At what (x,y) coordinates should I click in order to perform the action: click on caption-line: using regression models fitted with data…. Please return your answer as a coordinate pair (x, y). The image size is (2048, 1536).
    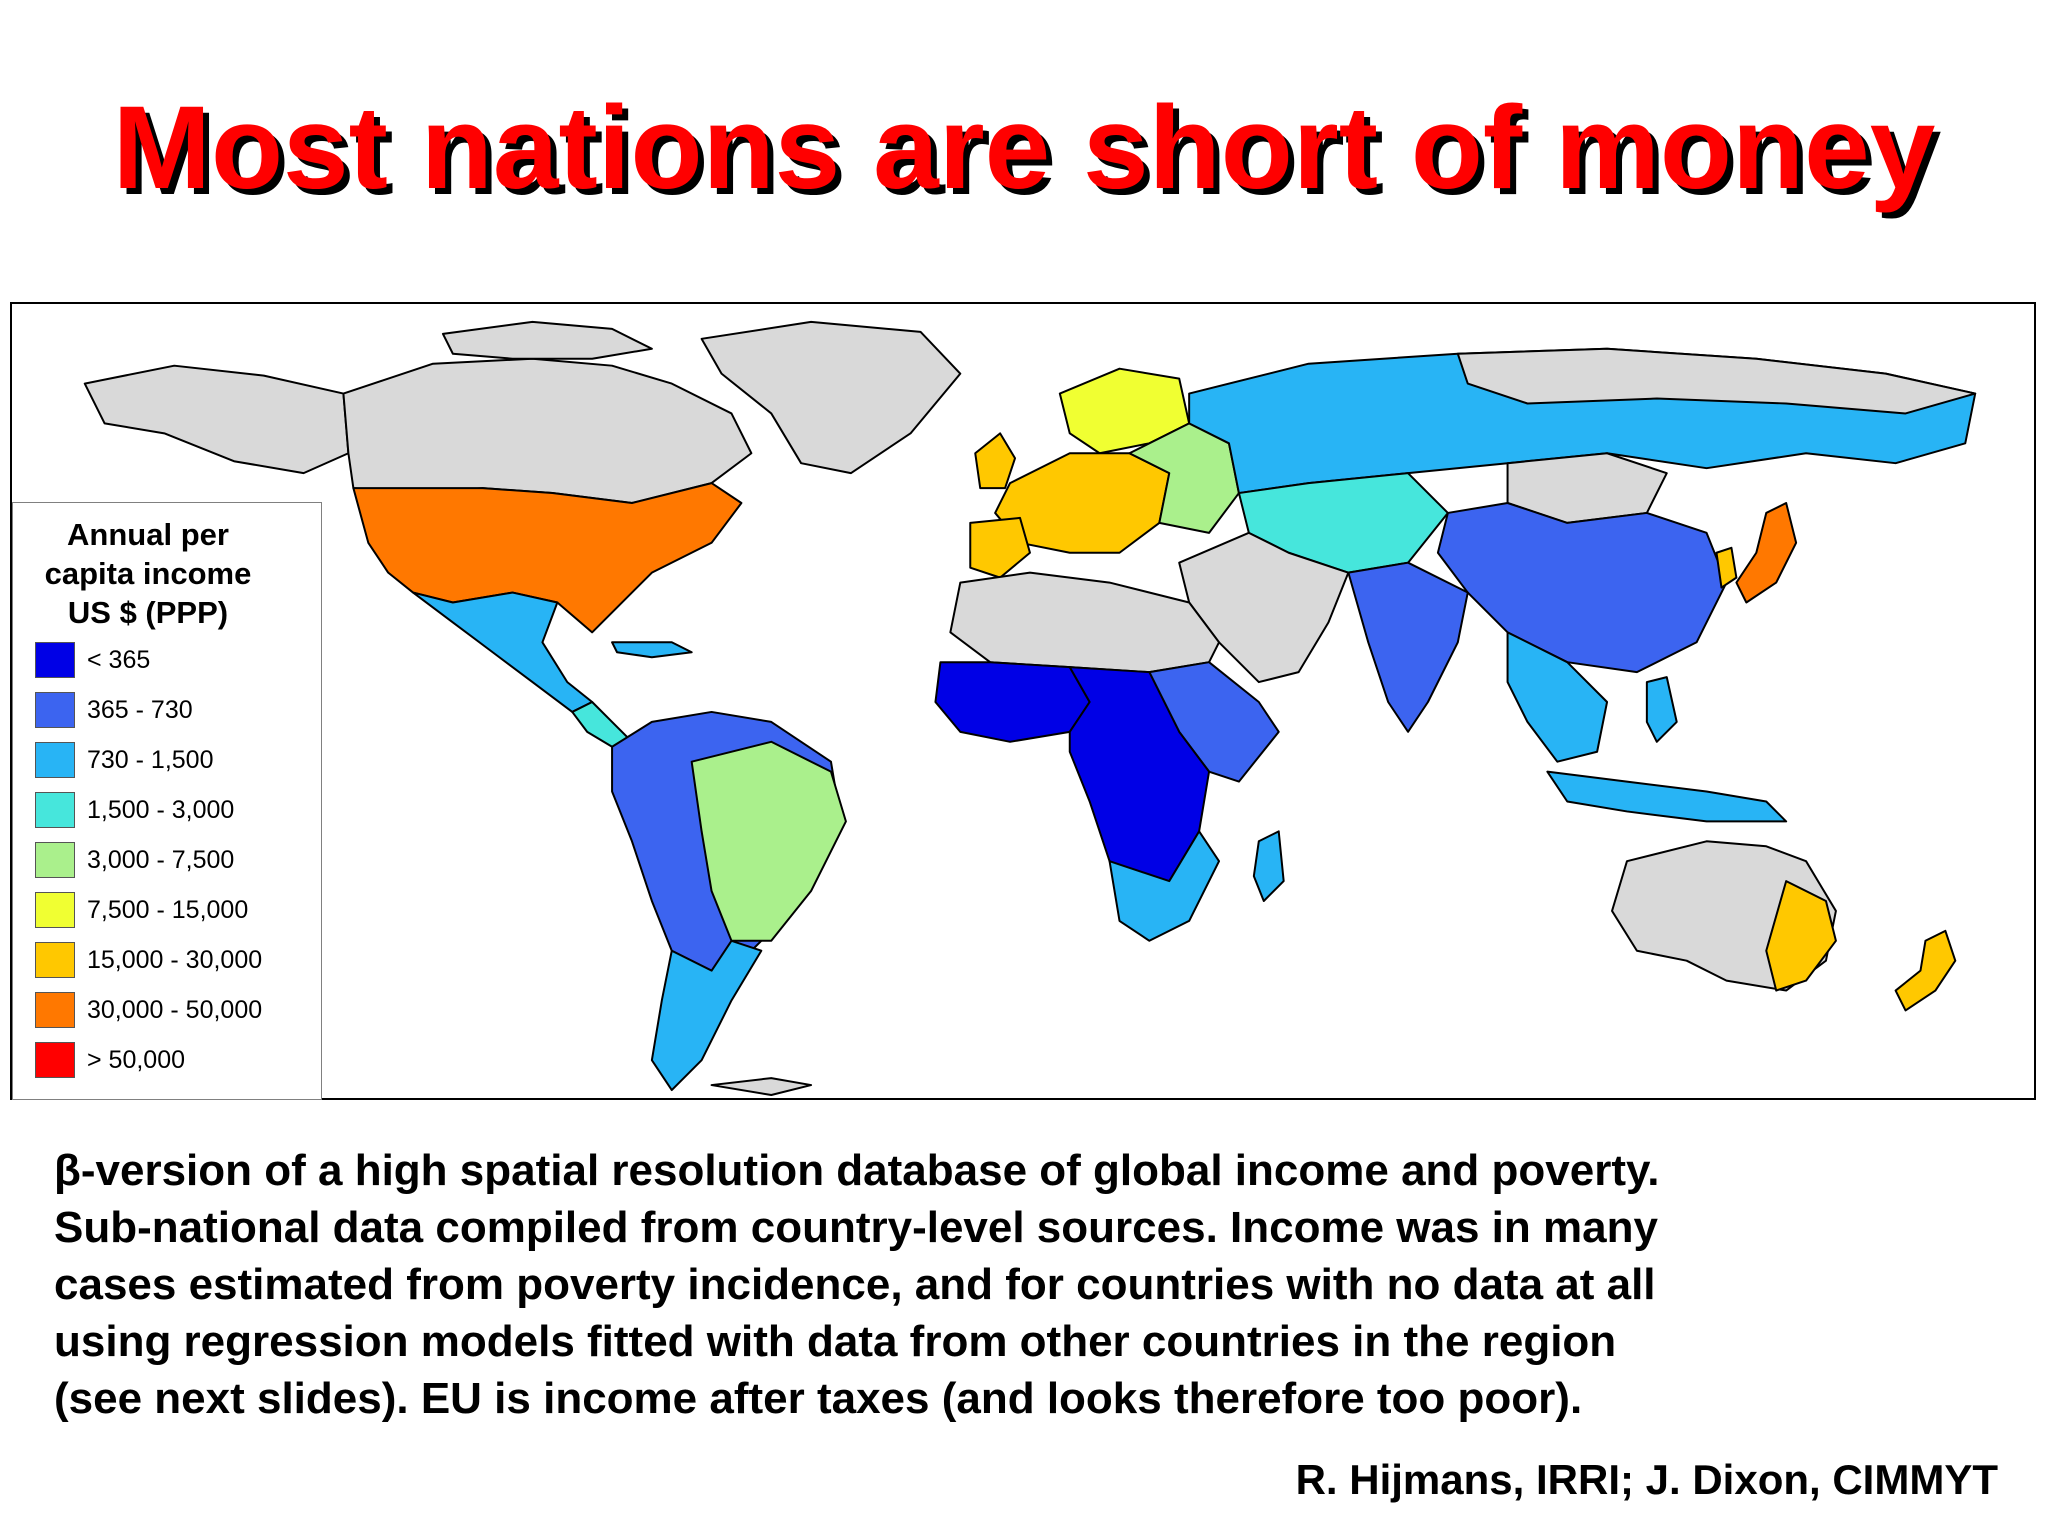
    Looking at the image, I should click on (835, 1341).